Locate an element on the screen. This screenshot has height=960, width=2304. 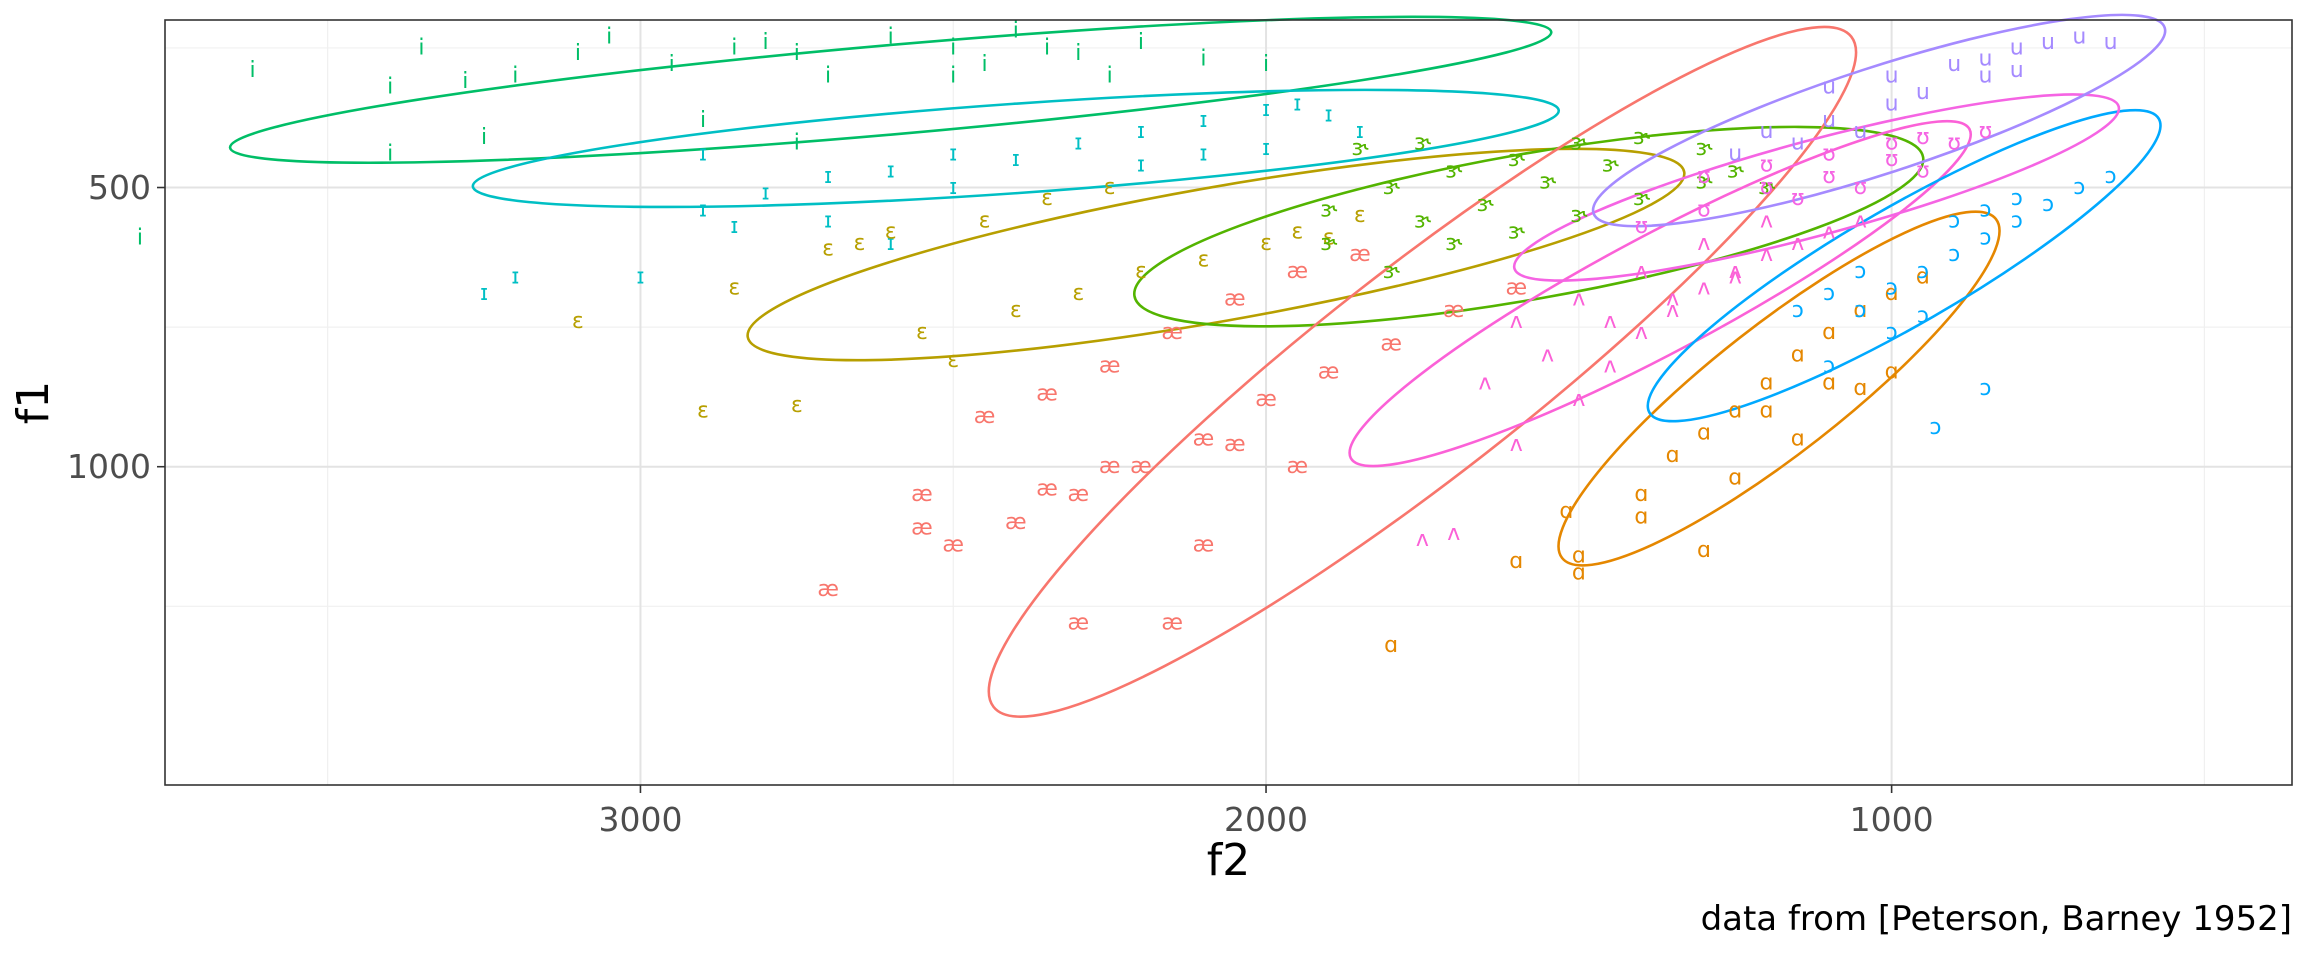
y-axis-title: f1 is located at coordinates (33, 402).